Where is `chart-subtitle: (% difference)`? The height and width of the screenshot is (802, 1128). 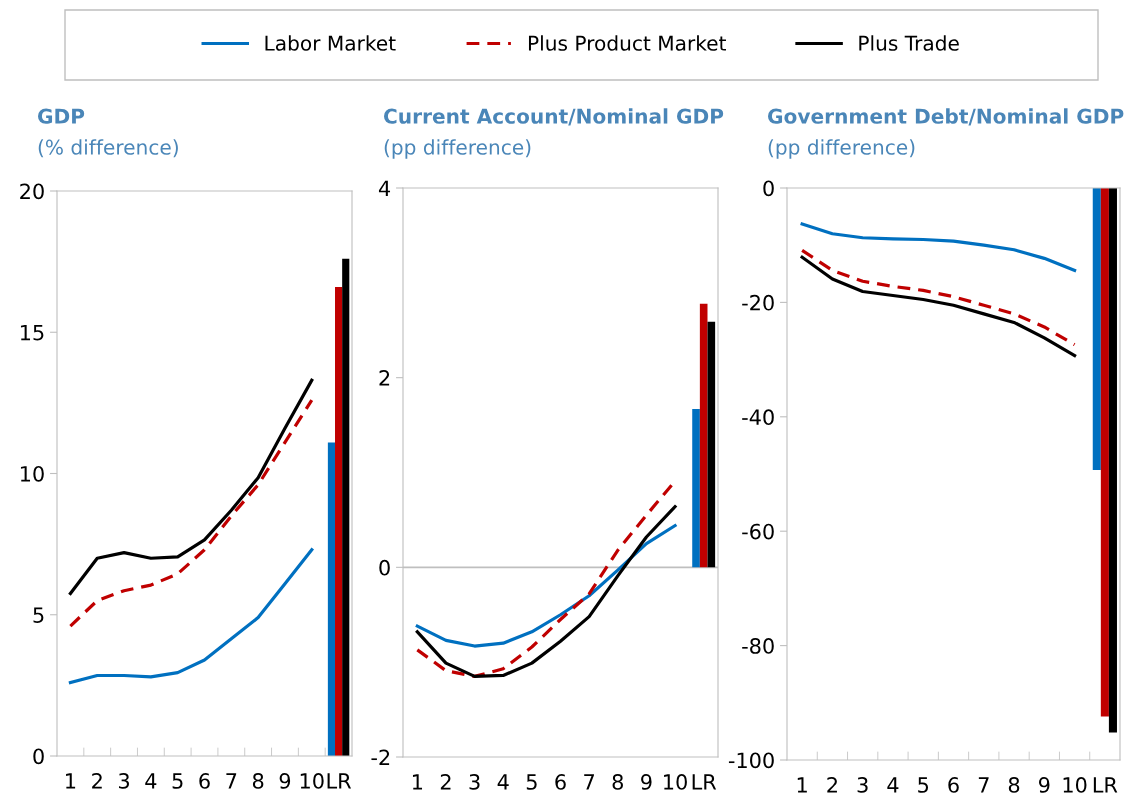 chart-subtitle: (% difference) is located at coordinates (108, 148).